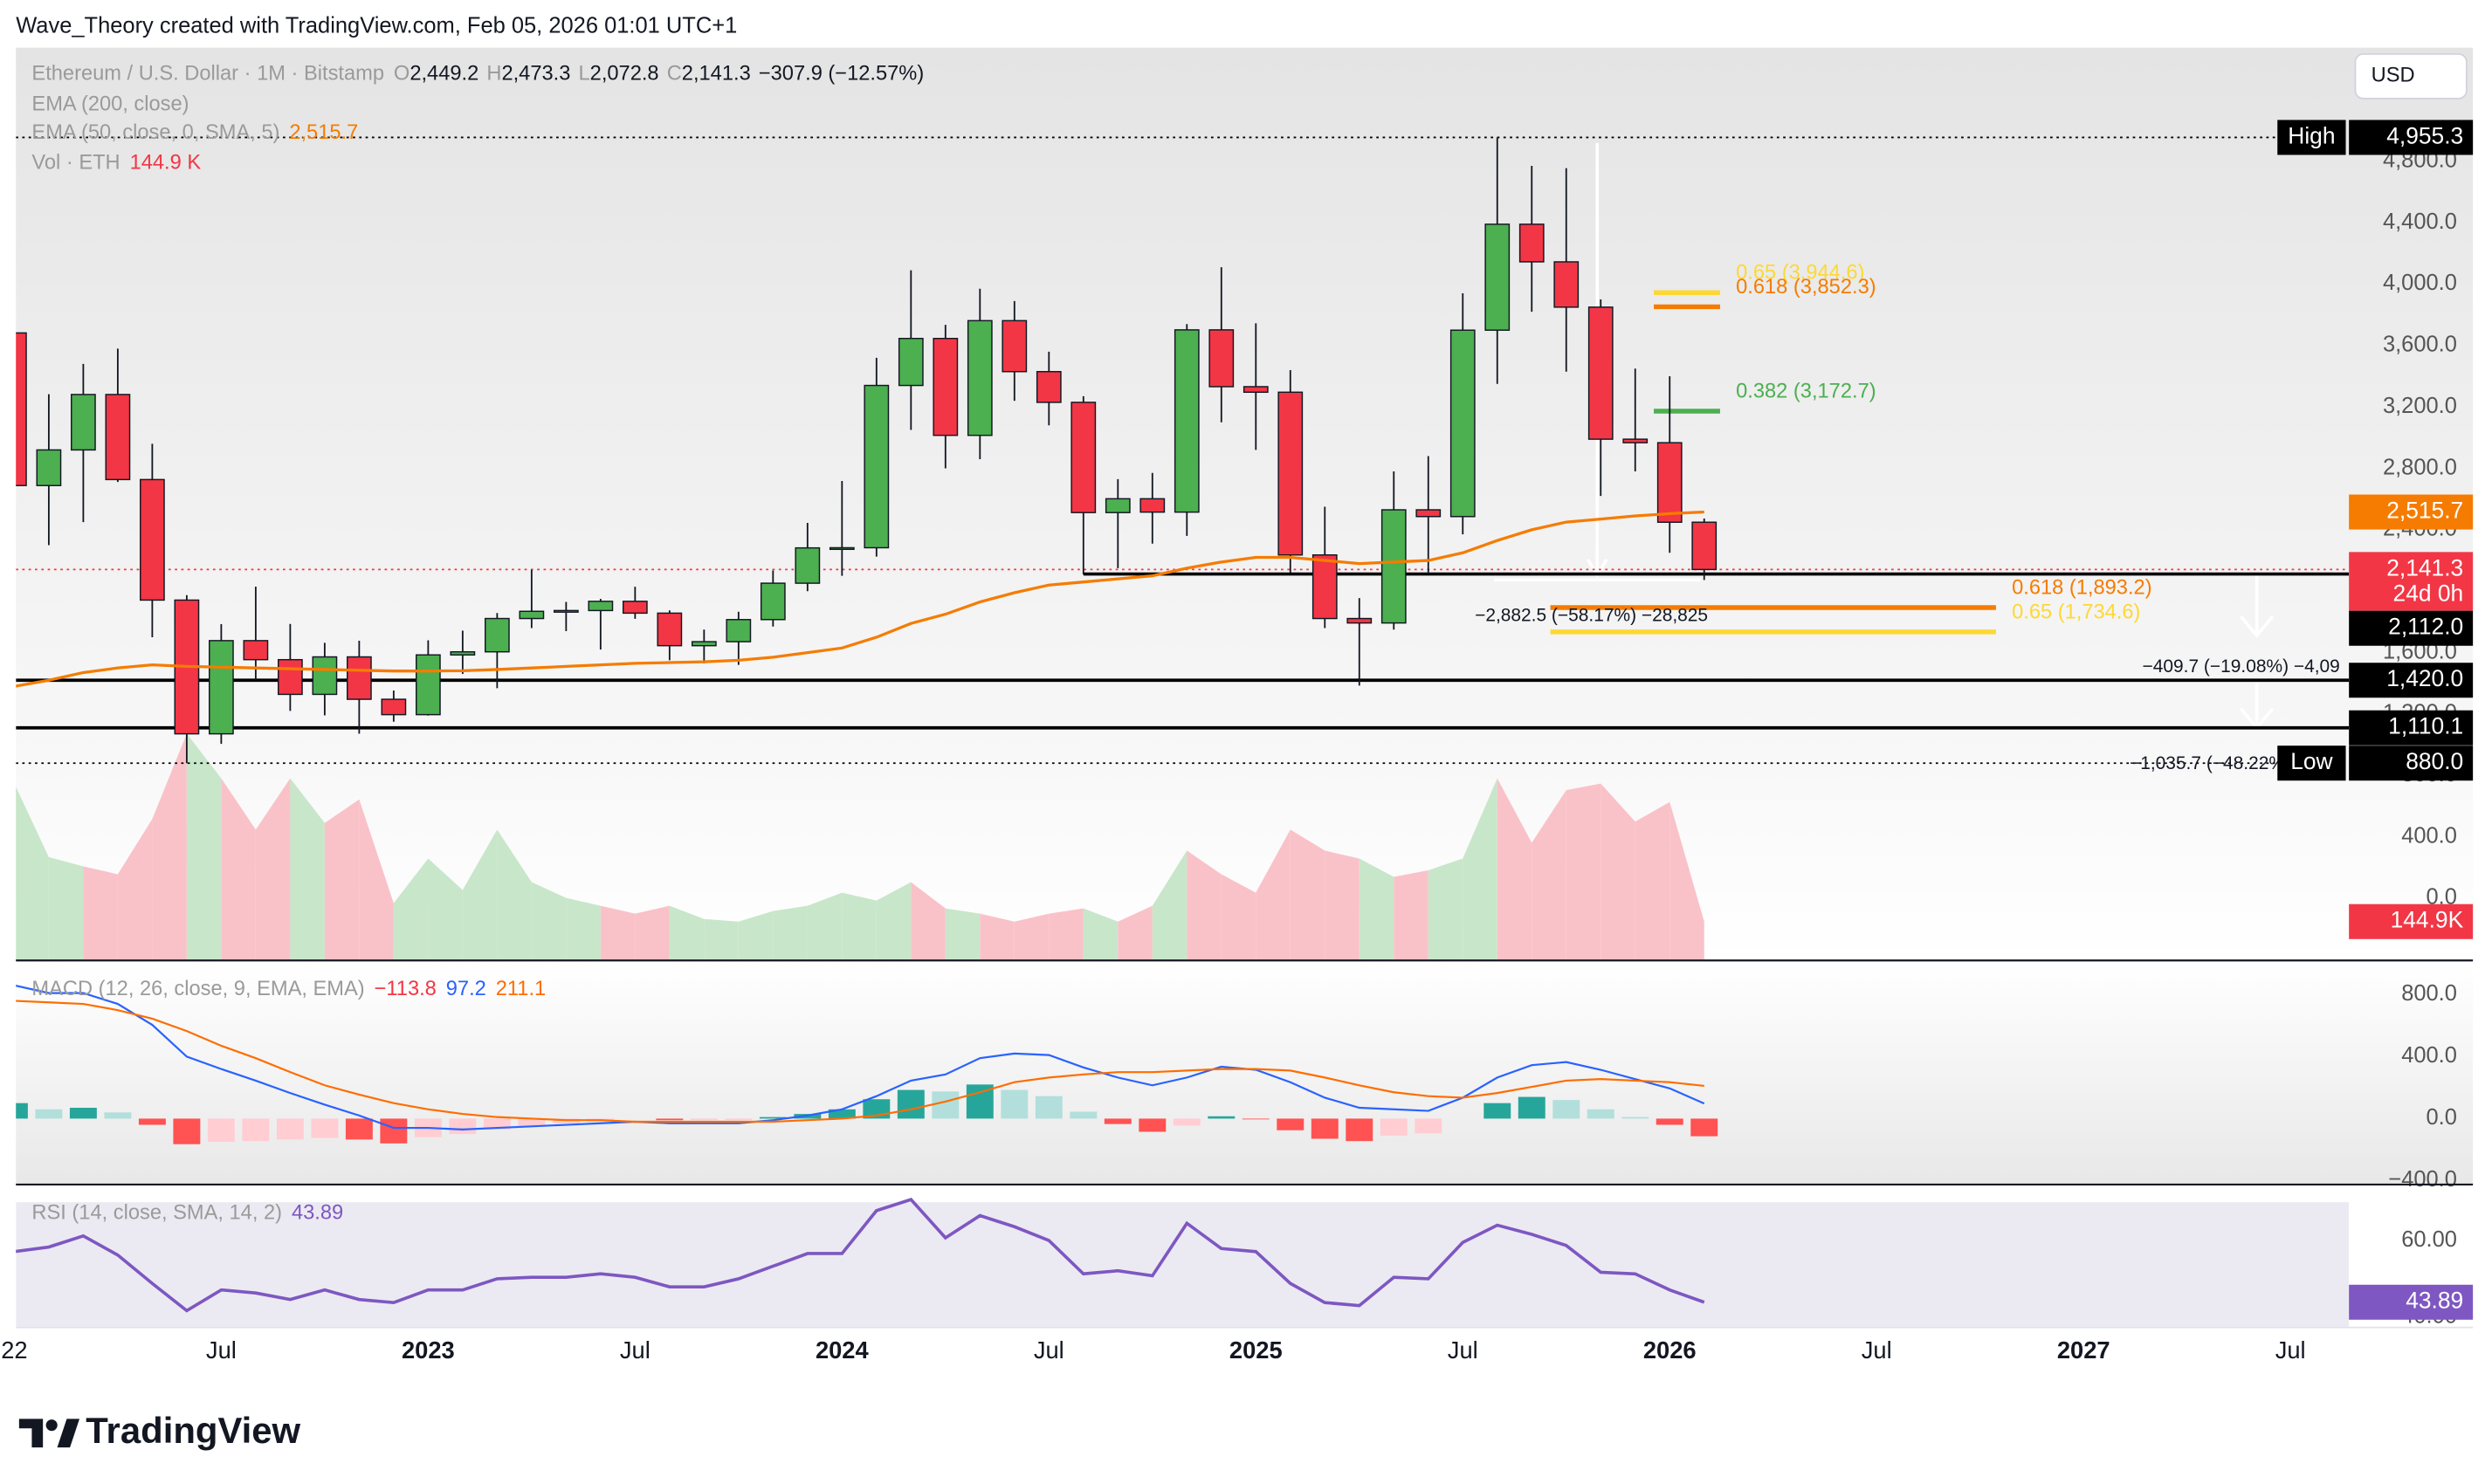 The image size is (2492, 1484). I want to click on rsi-name: RSI (14, close, SMA, 14, 2), so click(157, 1213).